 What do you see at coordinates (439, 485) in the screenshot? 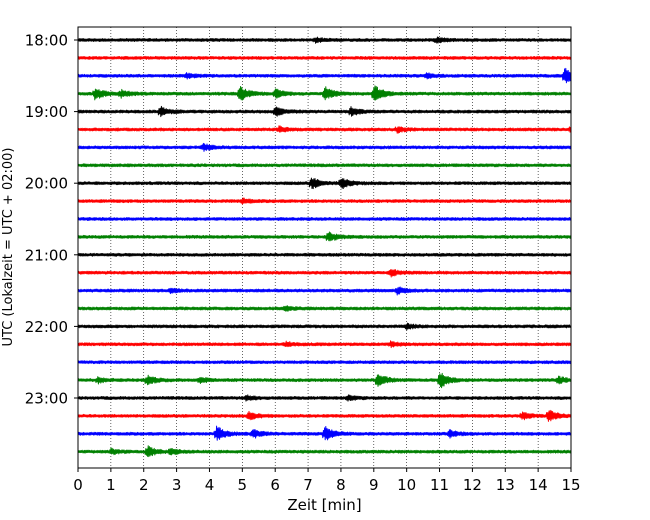
I see `x-tick-label: 11` at bounding box center [439, 485].